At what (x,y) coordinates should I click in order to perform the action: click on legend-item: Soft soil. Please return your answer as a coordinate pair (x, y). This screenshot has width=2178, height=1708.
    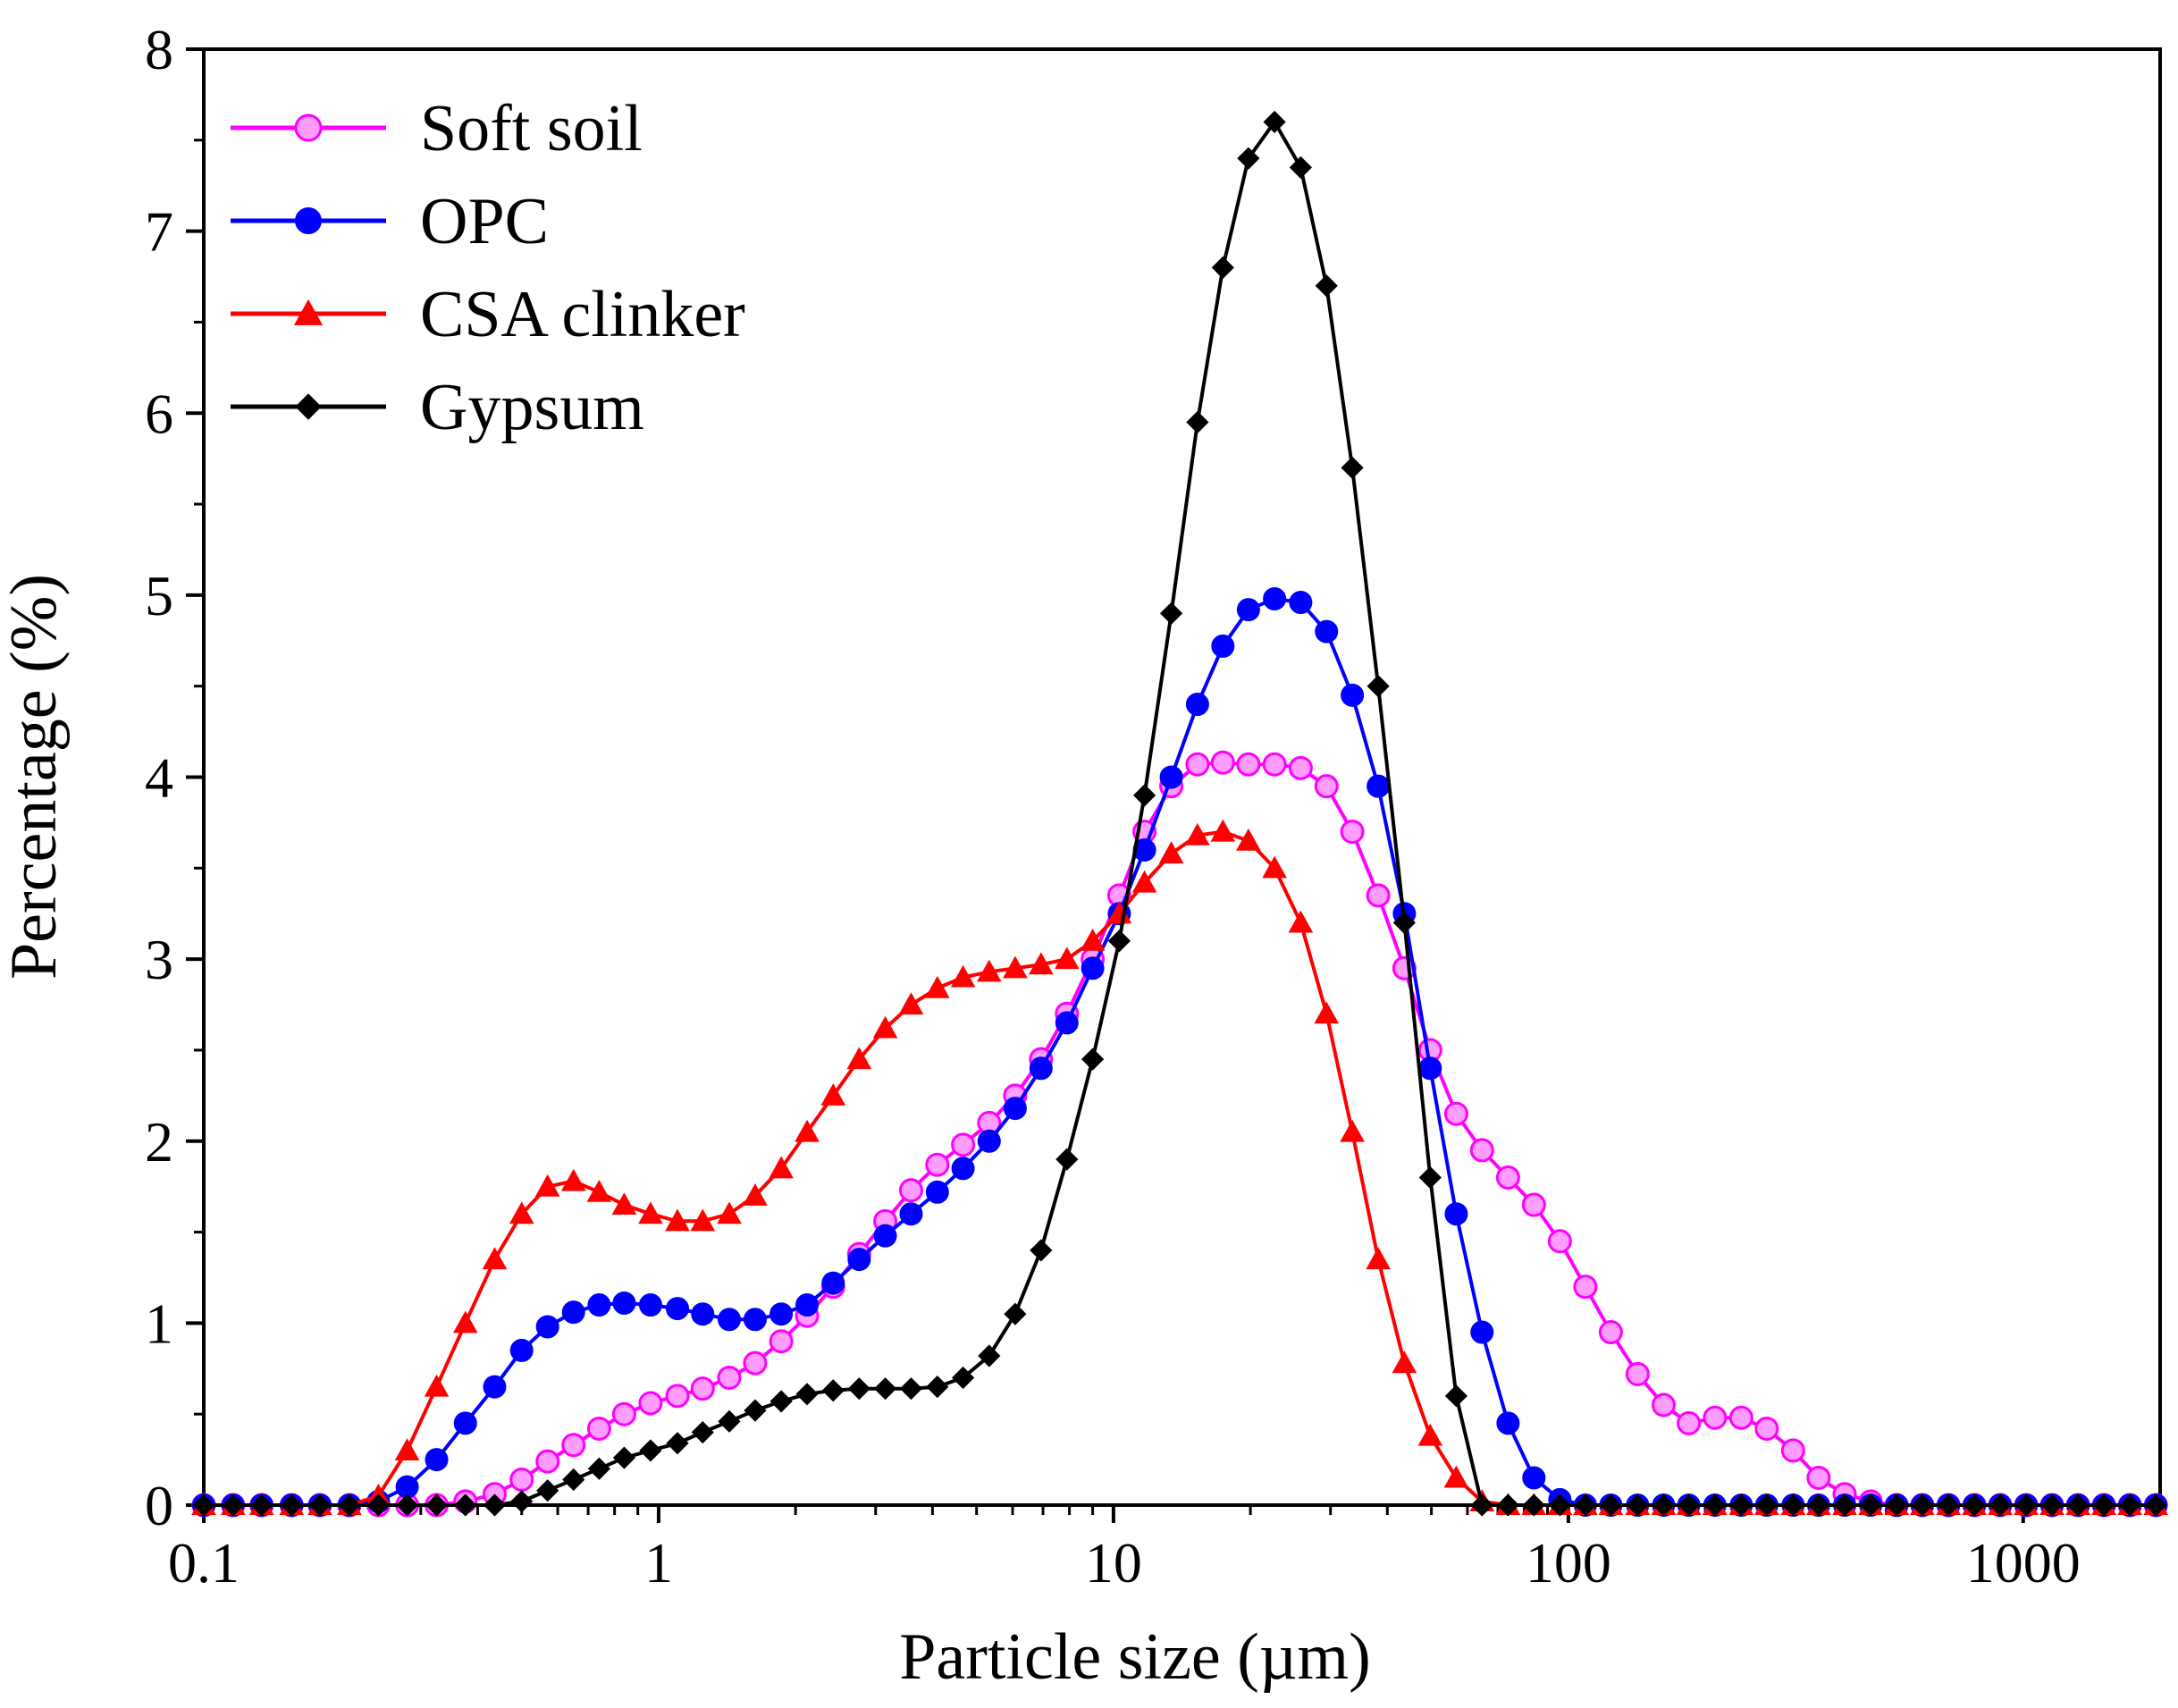
    Looking at the image, I should click on (437, 129).